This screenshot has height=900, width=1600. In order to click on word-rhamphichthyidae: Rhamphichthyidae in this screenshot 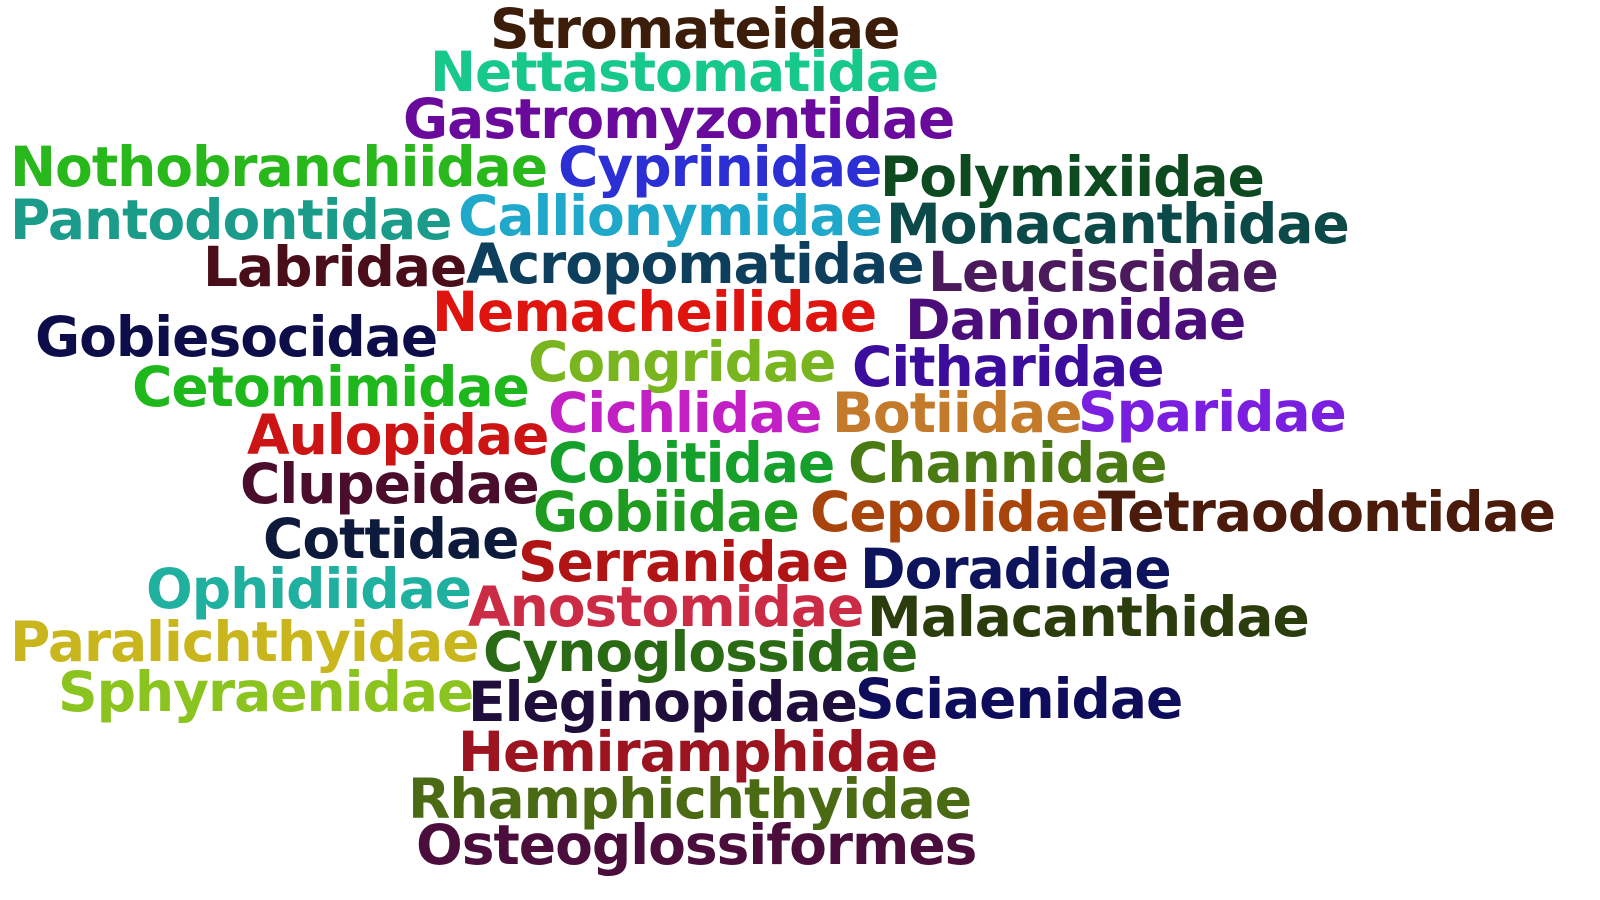, I will do `click(690, 799)`.